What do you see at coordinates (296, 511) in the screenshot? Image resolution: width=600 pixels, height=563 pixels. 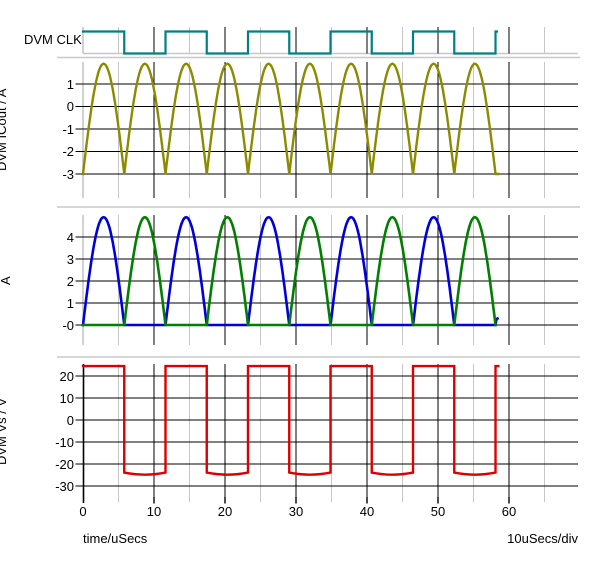 I see `x-tick-label: 30` at bounding box center [296, 511].